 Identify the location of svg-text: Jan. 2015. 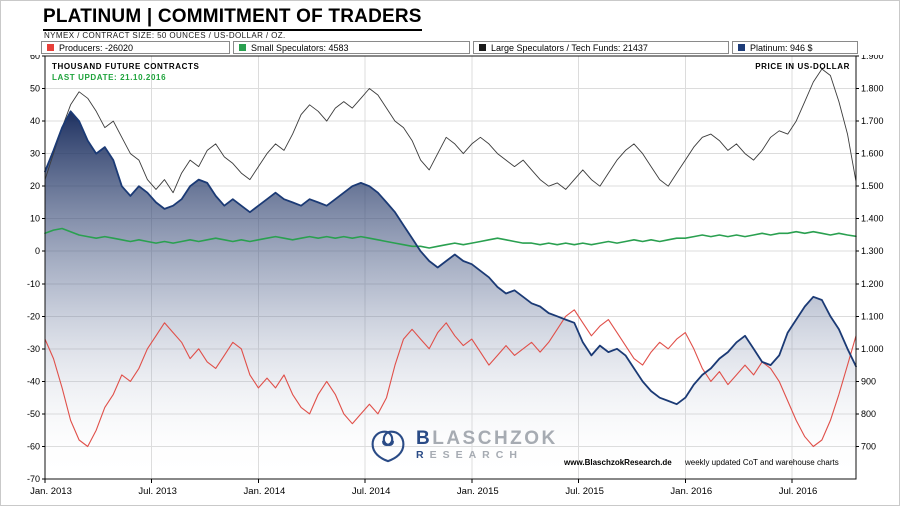
(478, 491).